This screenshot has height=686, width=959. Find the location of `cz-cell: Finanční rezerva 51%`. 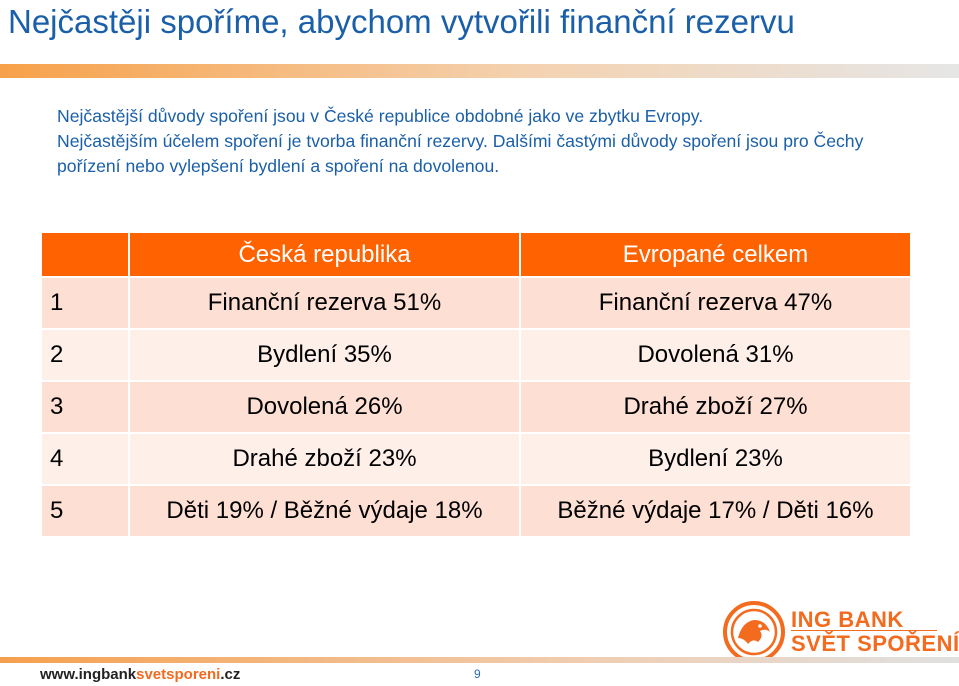

cz-cell: Finanční rezerva 51% is located at coordinates (324, 303).